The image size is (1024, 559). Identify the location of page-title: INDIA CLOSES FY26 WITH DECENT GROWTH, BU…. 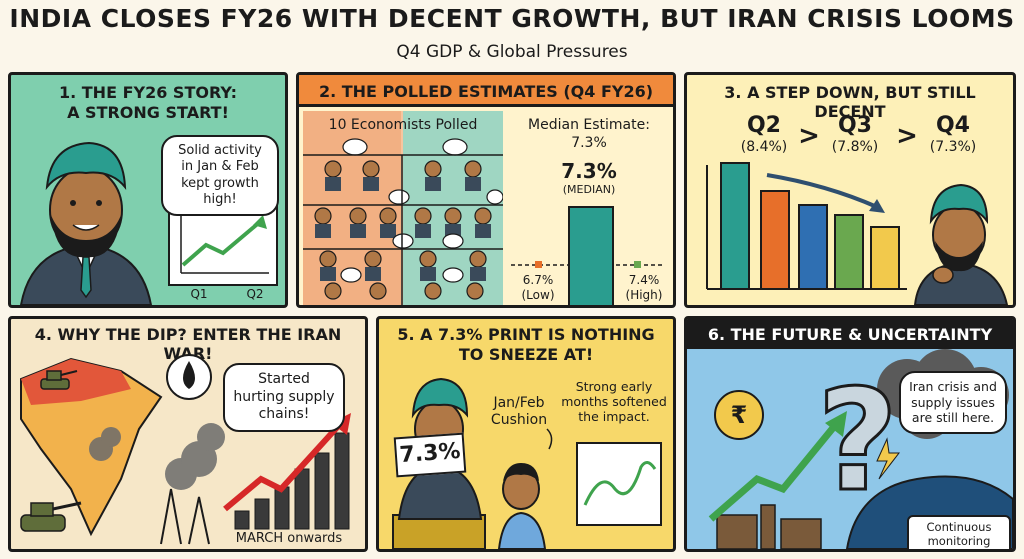
(512, 18).